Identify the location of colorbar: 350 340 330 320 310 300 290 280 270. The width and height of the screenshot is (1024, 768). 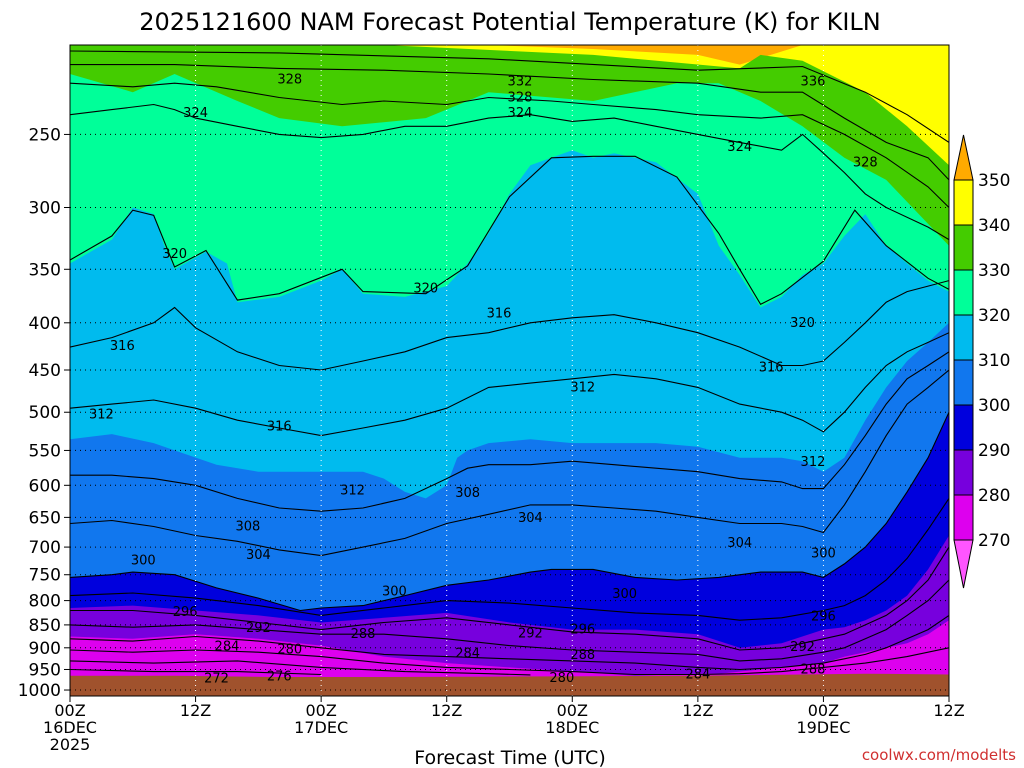
(981, 361).